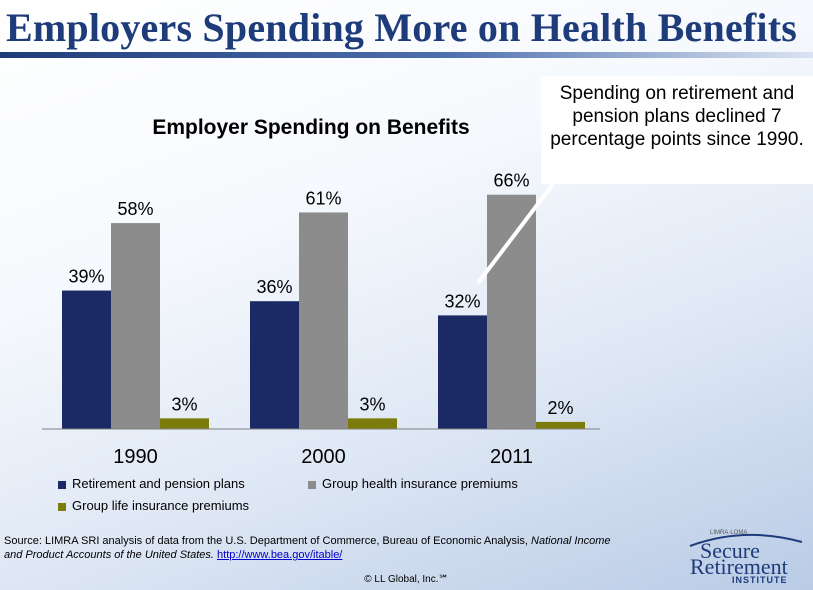 The width and height of the screenshot is (813, 590). Describe the element at coordinates (739, 566) in the screenshot. I see `logo-retirement-text: Retirement` at that location.